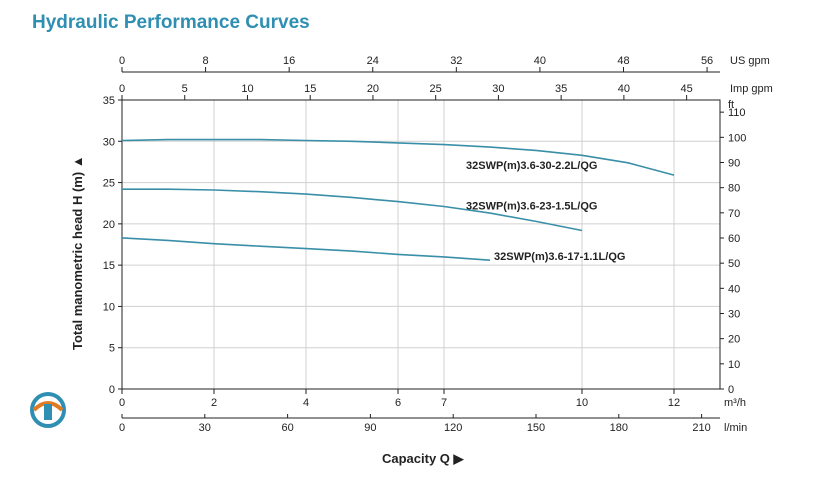  I want to click on ft-tick-label: 20, so click(734, 340).